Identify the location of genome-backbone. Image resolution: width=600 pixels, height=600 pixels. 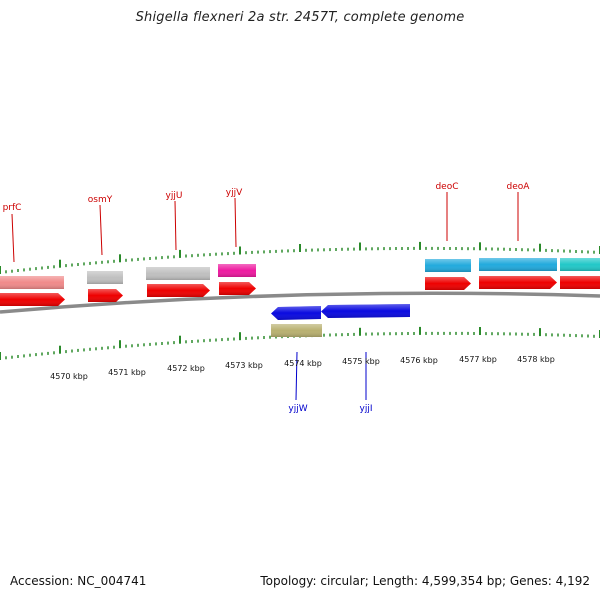
(300, 302).